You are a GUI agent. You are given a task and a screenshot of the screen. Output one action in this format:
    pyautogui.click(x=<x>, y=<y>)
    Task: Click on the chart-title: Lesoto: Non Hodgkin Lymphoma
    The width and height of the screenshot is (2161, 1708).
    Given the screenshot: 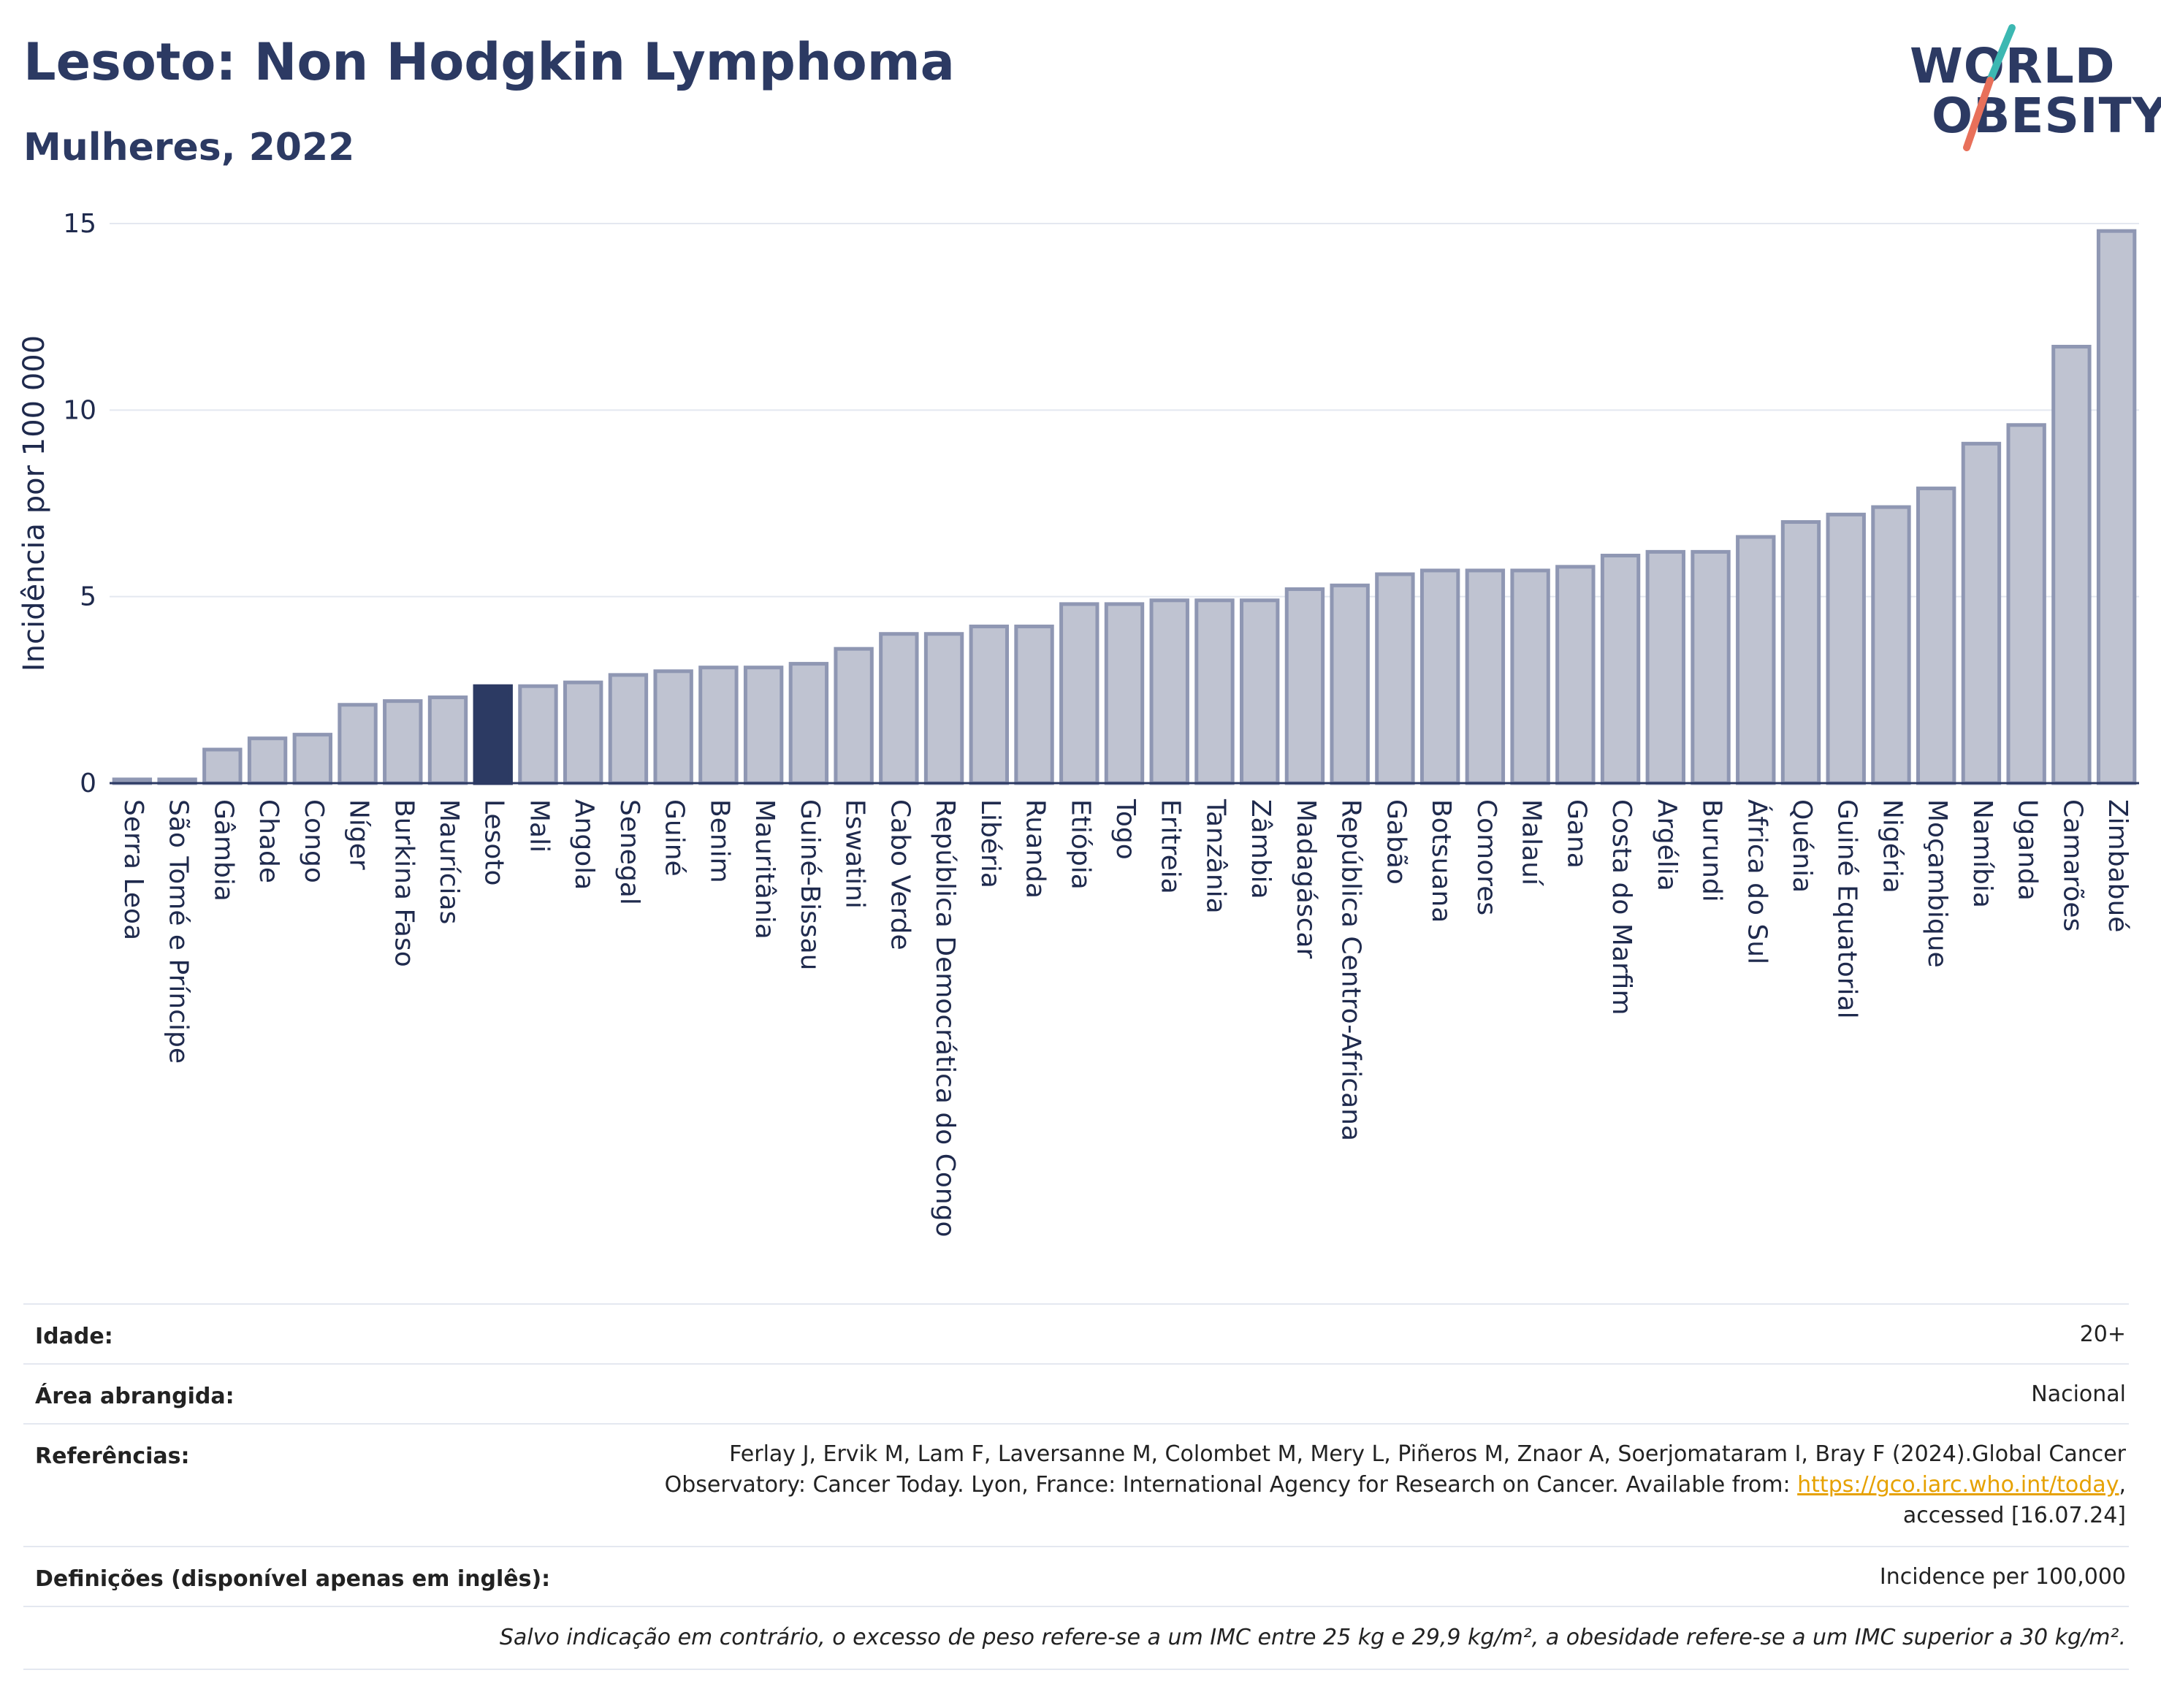 What is the action you would take?
    pyautogui.click(x=489, y=62)
    